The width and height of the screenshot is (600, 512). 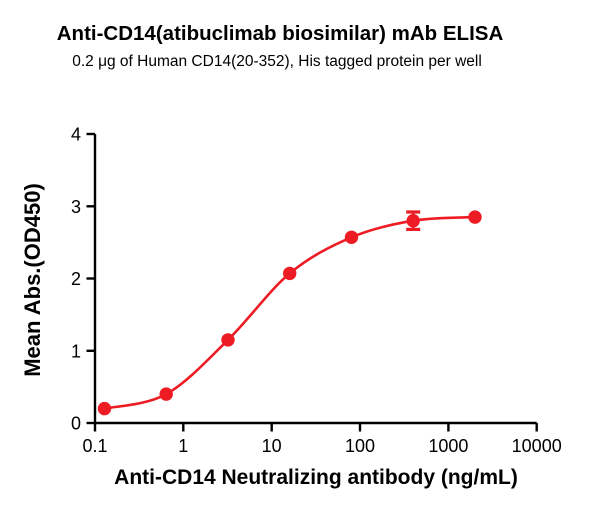 I want to click on y-tick-label: 1, so click(x=76, y=351).